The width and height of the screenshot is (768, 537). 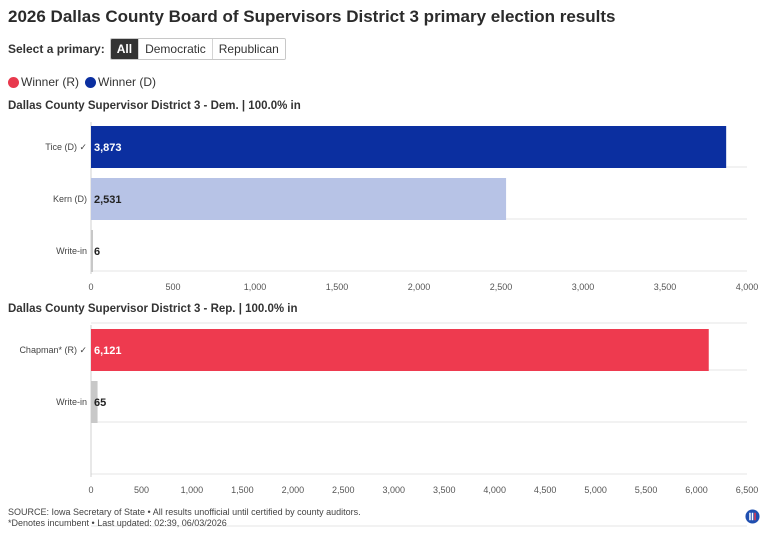 What do you see at coordinates (108, 148) in the screenshot?
I see `value-label-tice-d: 3,873` at bounding box center [108, 148].